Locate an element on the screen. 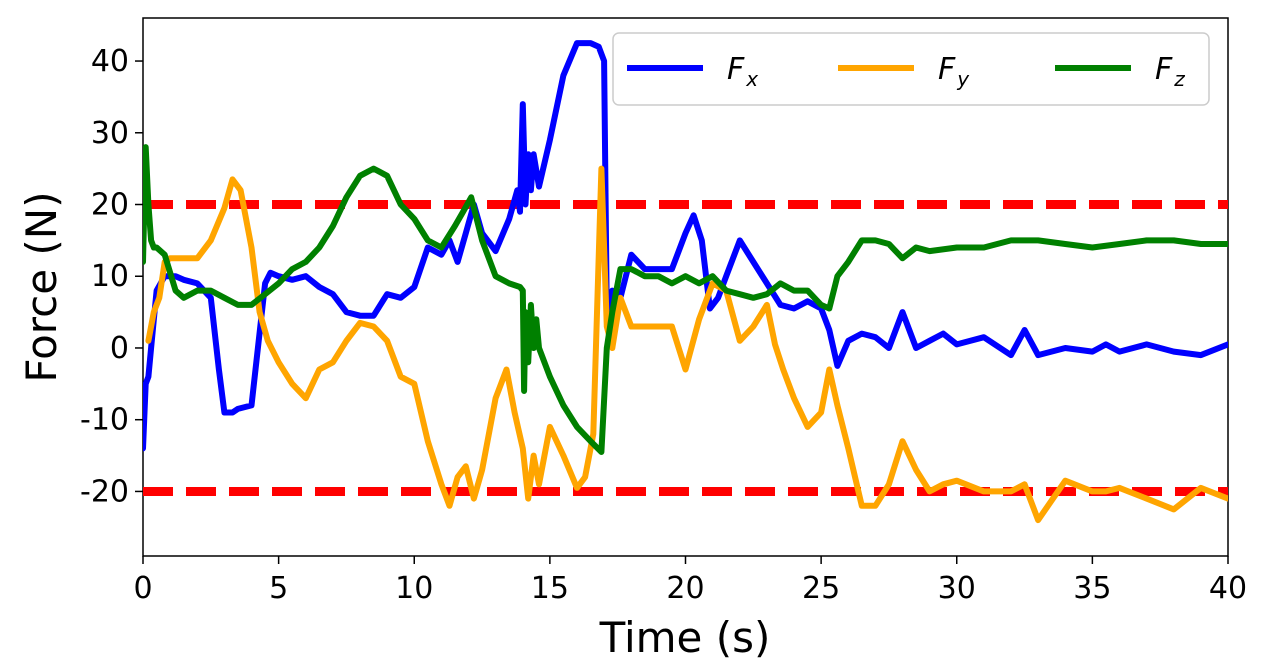  x-tick-label: 0 is located at coordinates (142, 588).